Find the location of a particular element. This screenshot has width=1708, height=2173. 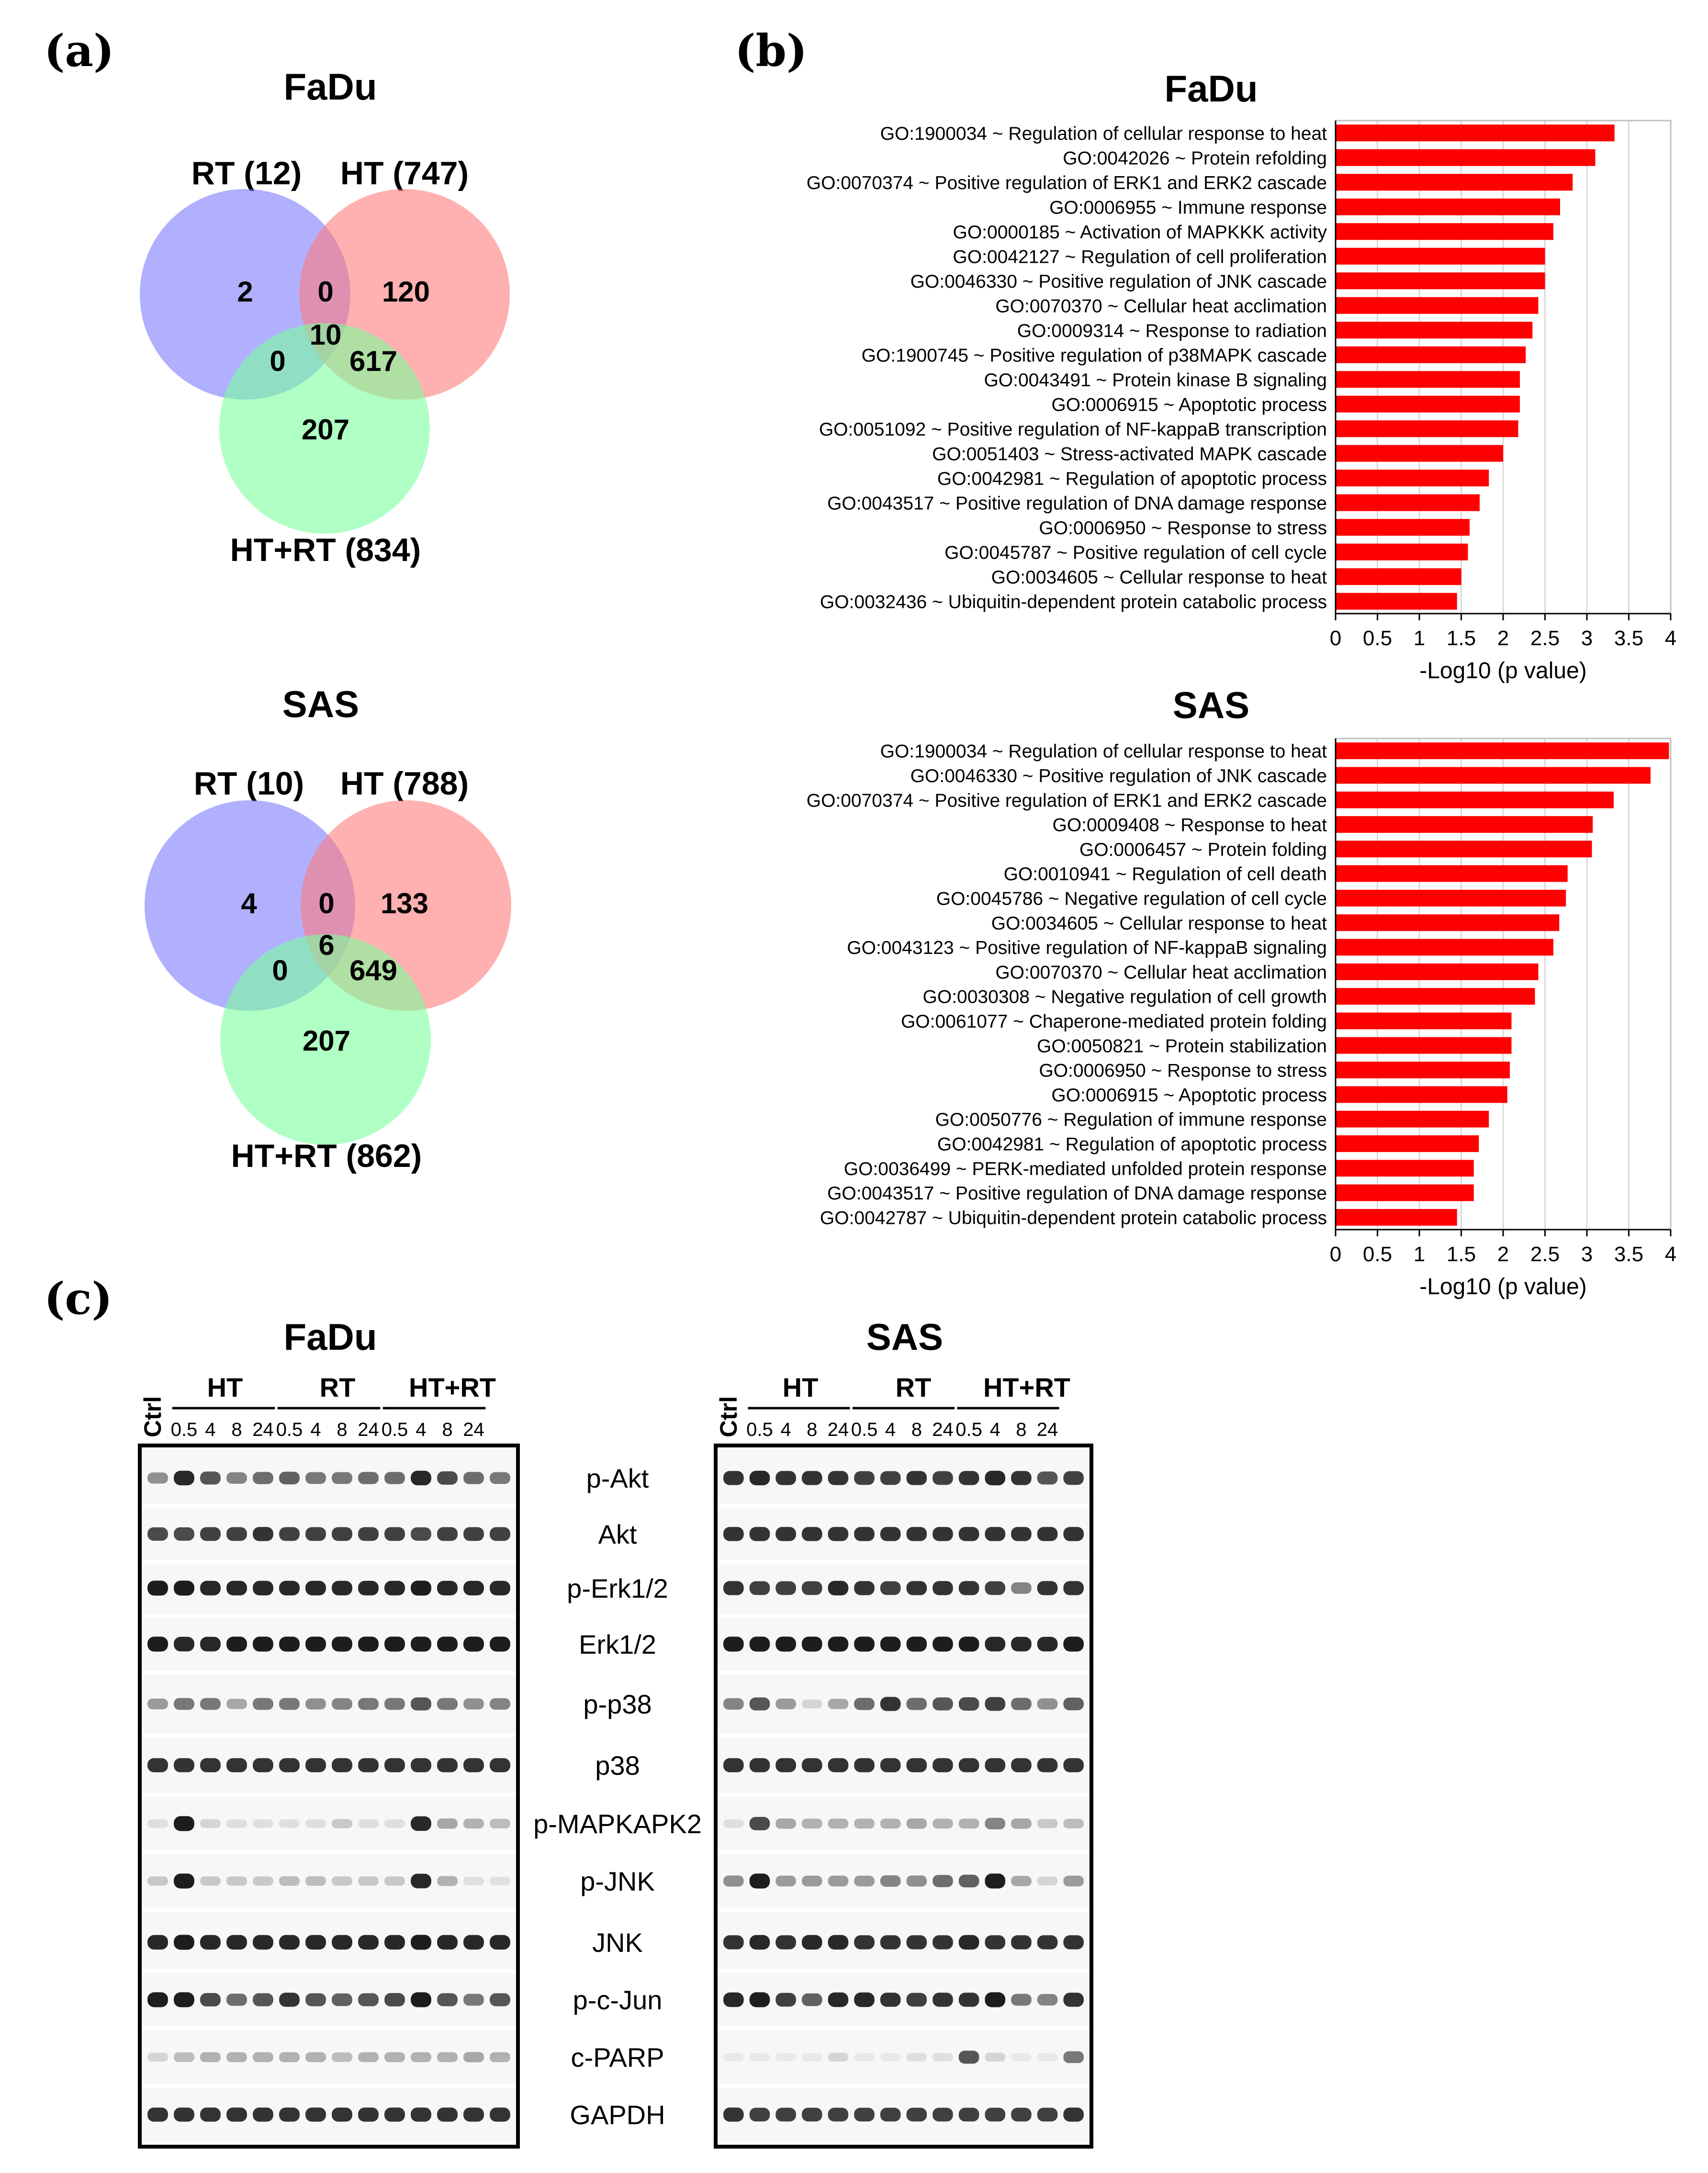

treatment-group-label: HT is located at coordinates (801, 1387).